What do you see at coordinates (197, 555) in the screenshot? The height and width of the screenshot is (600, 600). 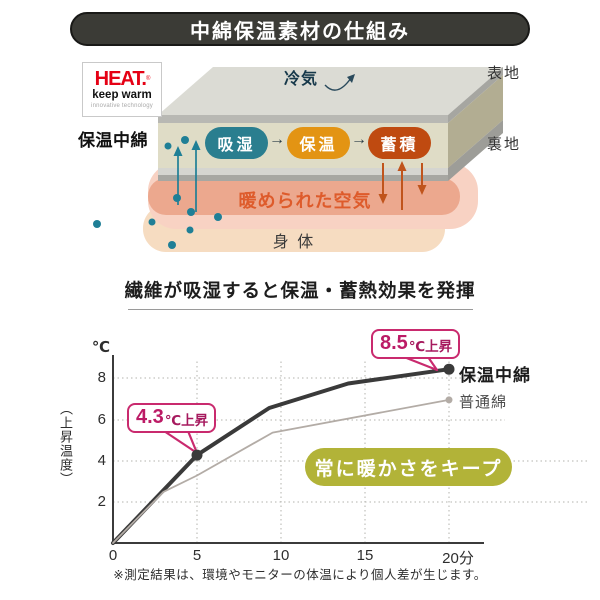 I see `x-tick-5: 5` at bounding box center [197, 555].